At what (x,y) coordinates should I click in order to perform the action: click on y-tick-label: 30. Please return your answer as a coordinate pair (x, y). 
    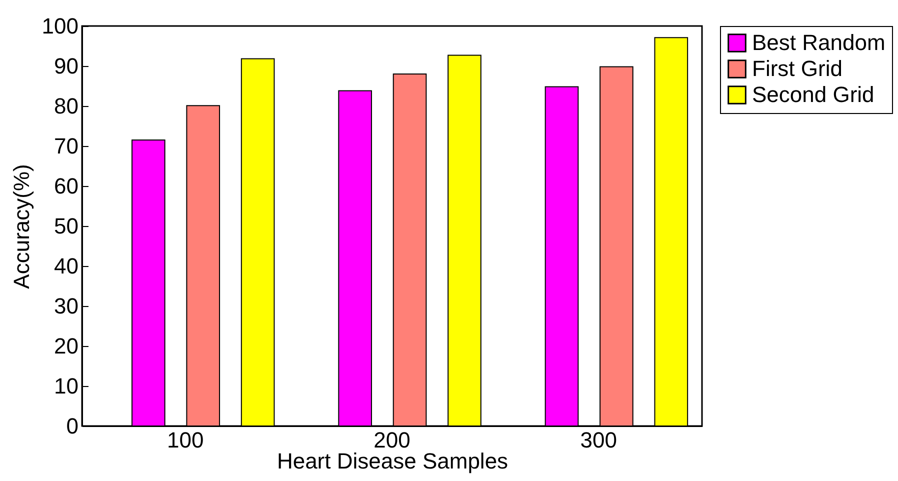
    Looking at the image, I should click on (66, 306).